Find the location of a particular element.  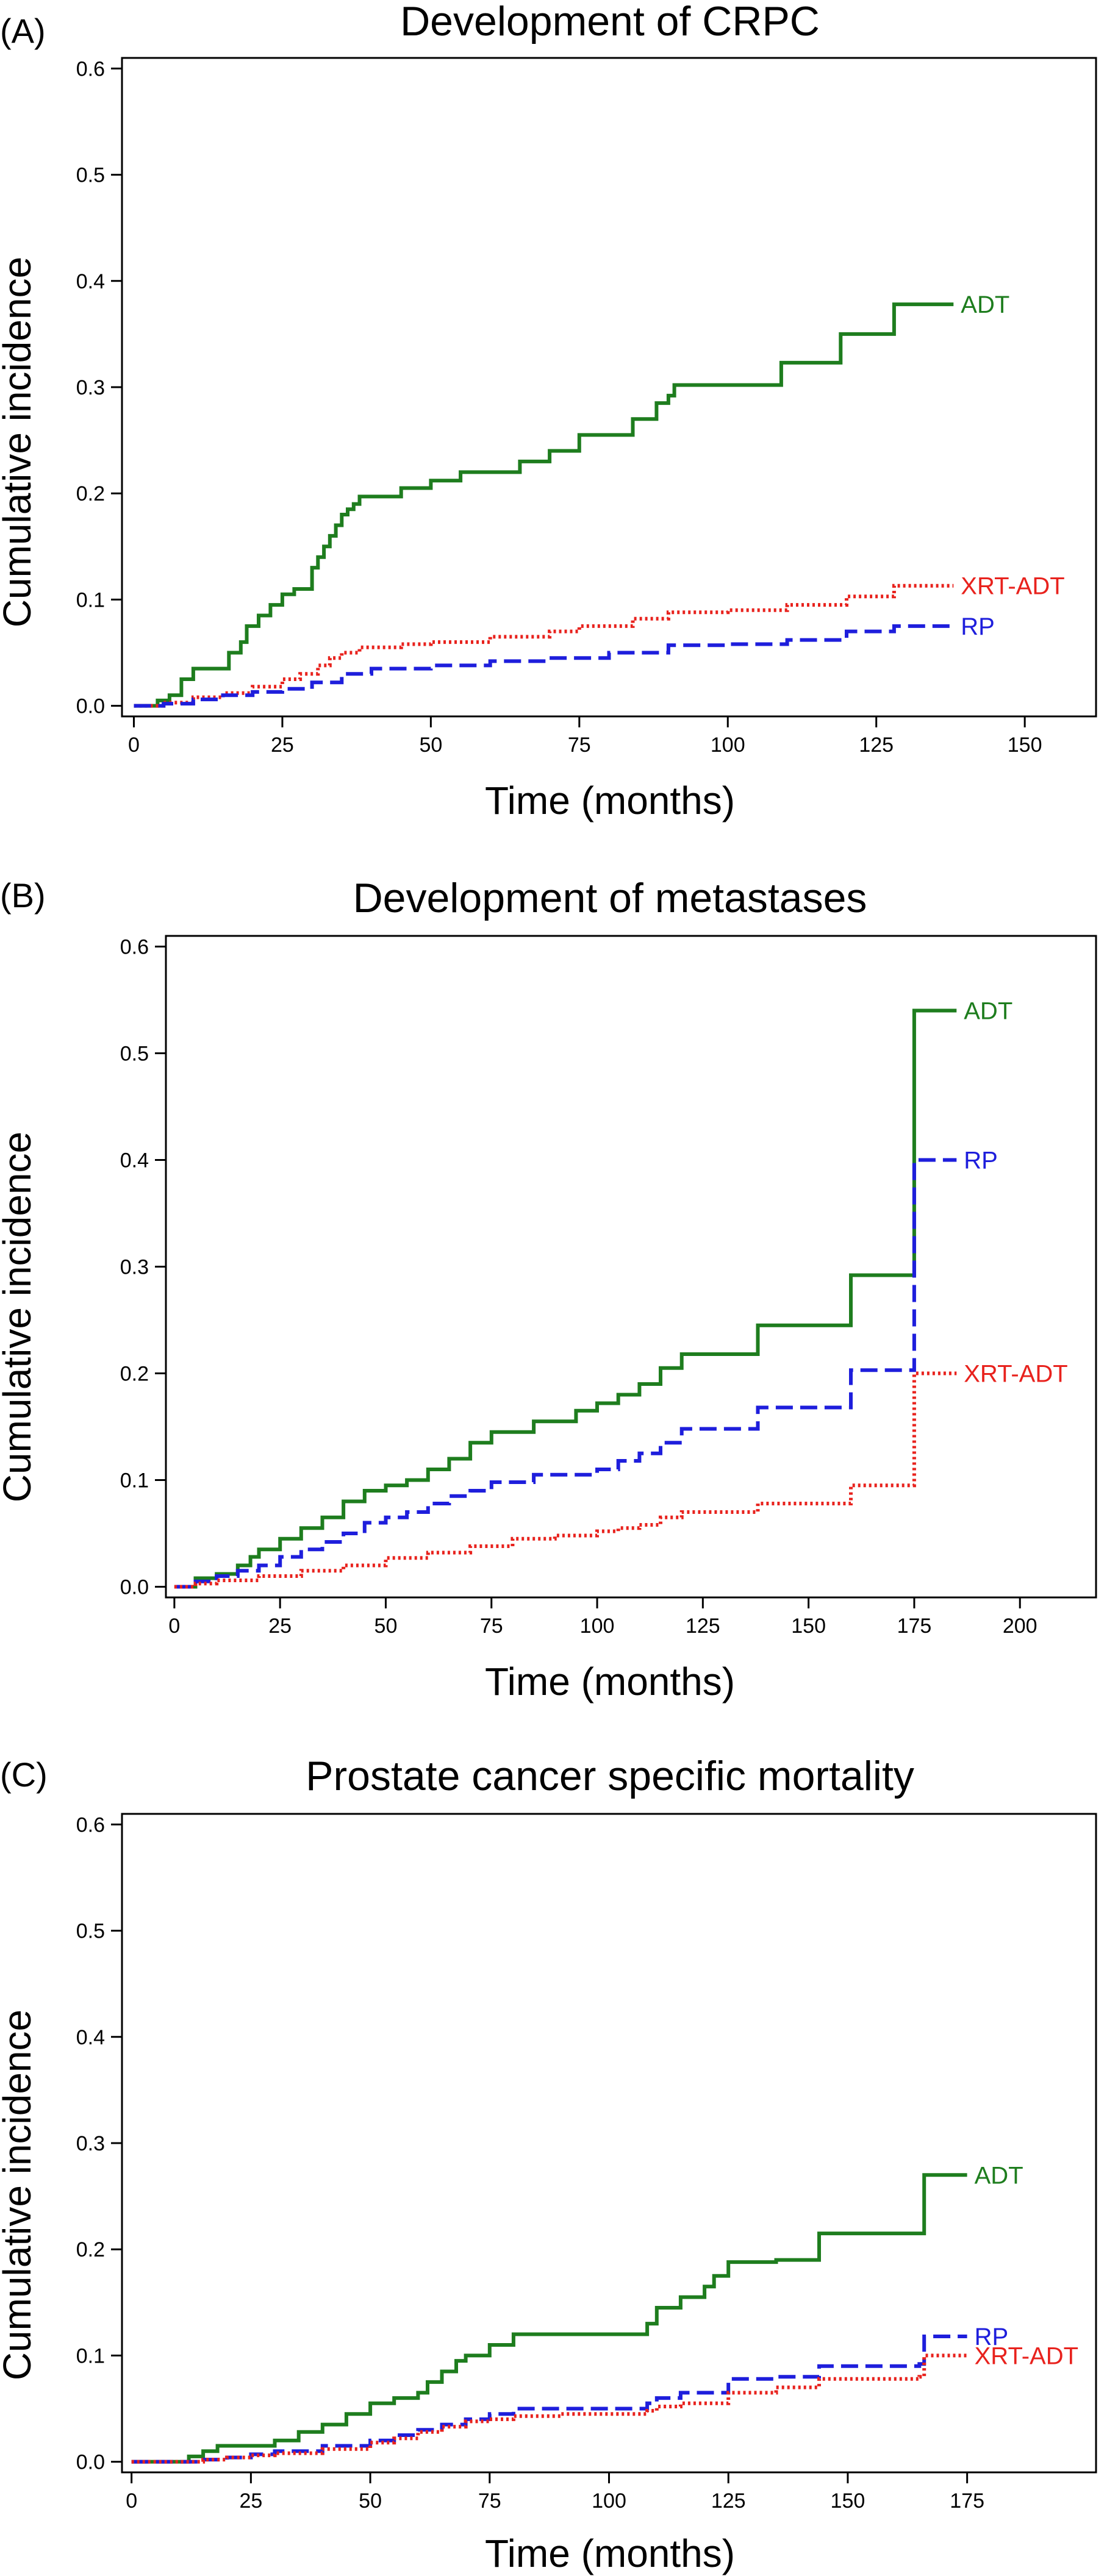

panel-letter: (C) is located at coordinates (24, 1774).